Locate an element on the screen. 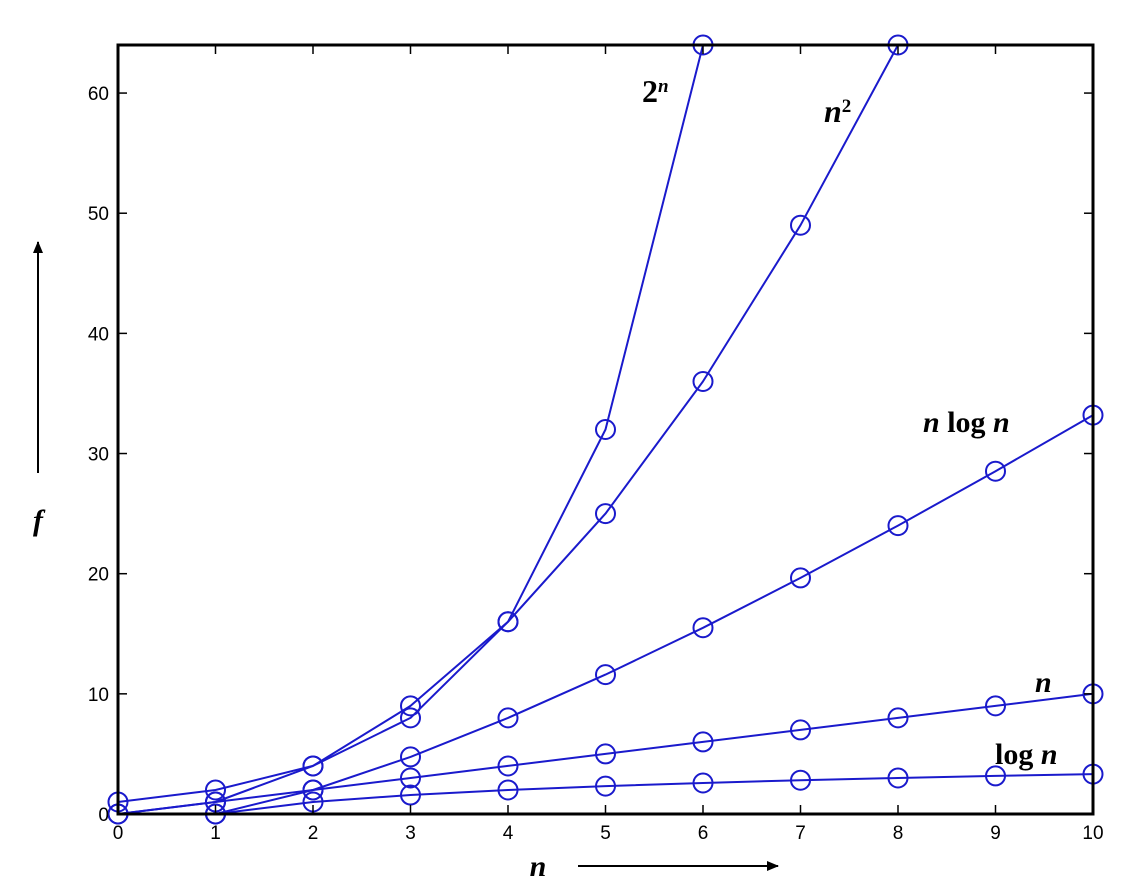 The image size is (1132, 890). x-axis-label: n is located at coordinates (538, 866).